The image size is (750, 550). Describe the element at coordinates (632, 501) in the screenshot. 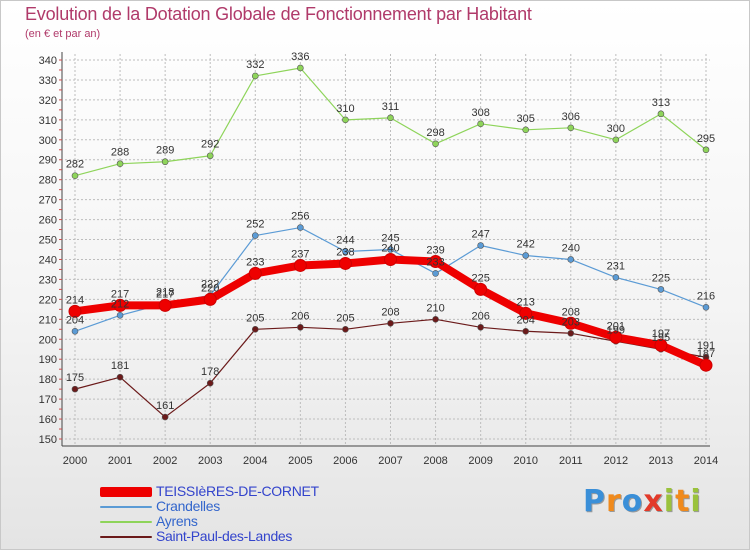

I see `logo-letter: o` at that location.